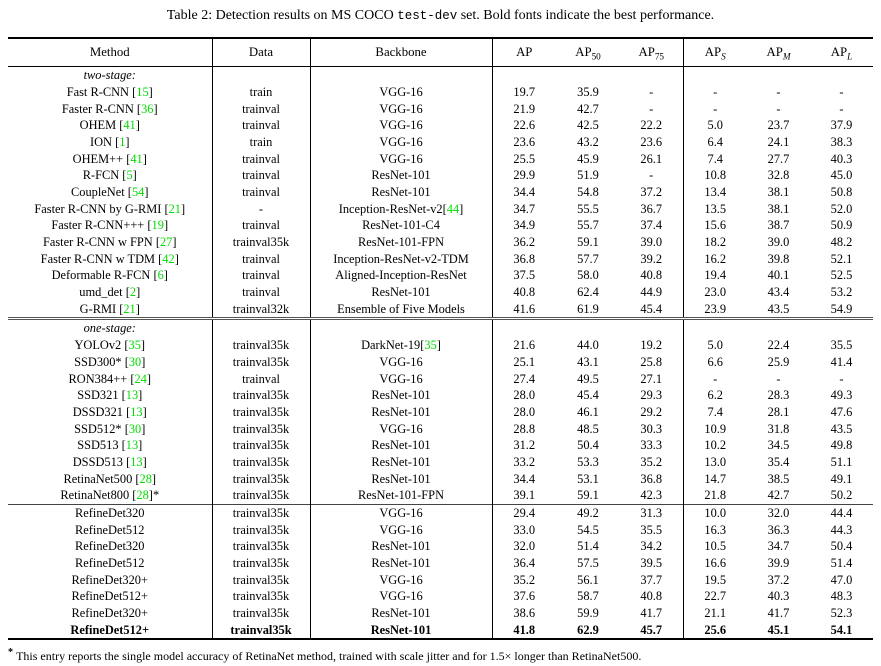 The image size is (881, 666). I want to click on value-cell: 22.4, so click(778, 345).